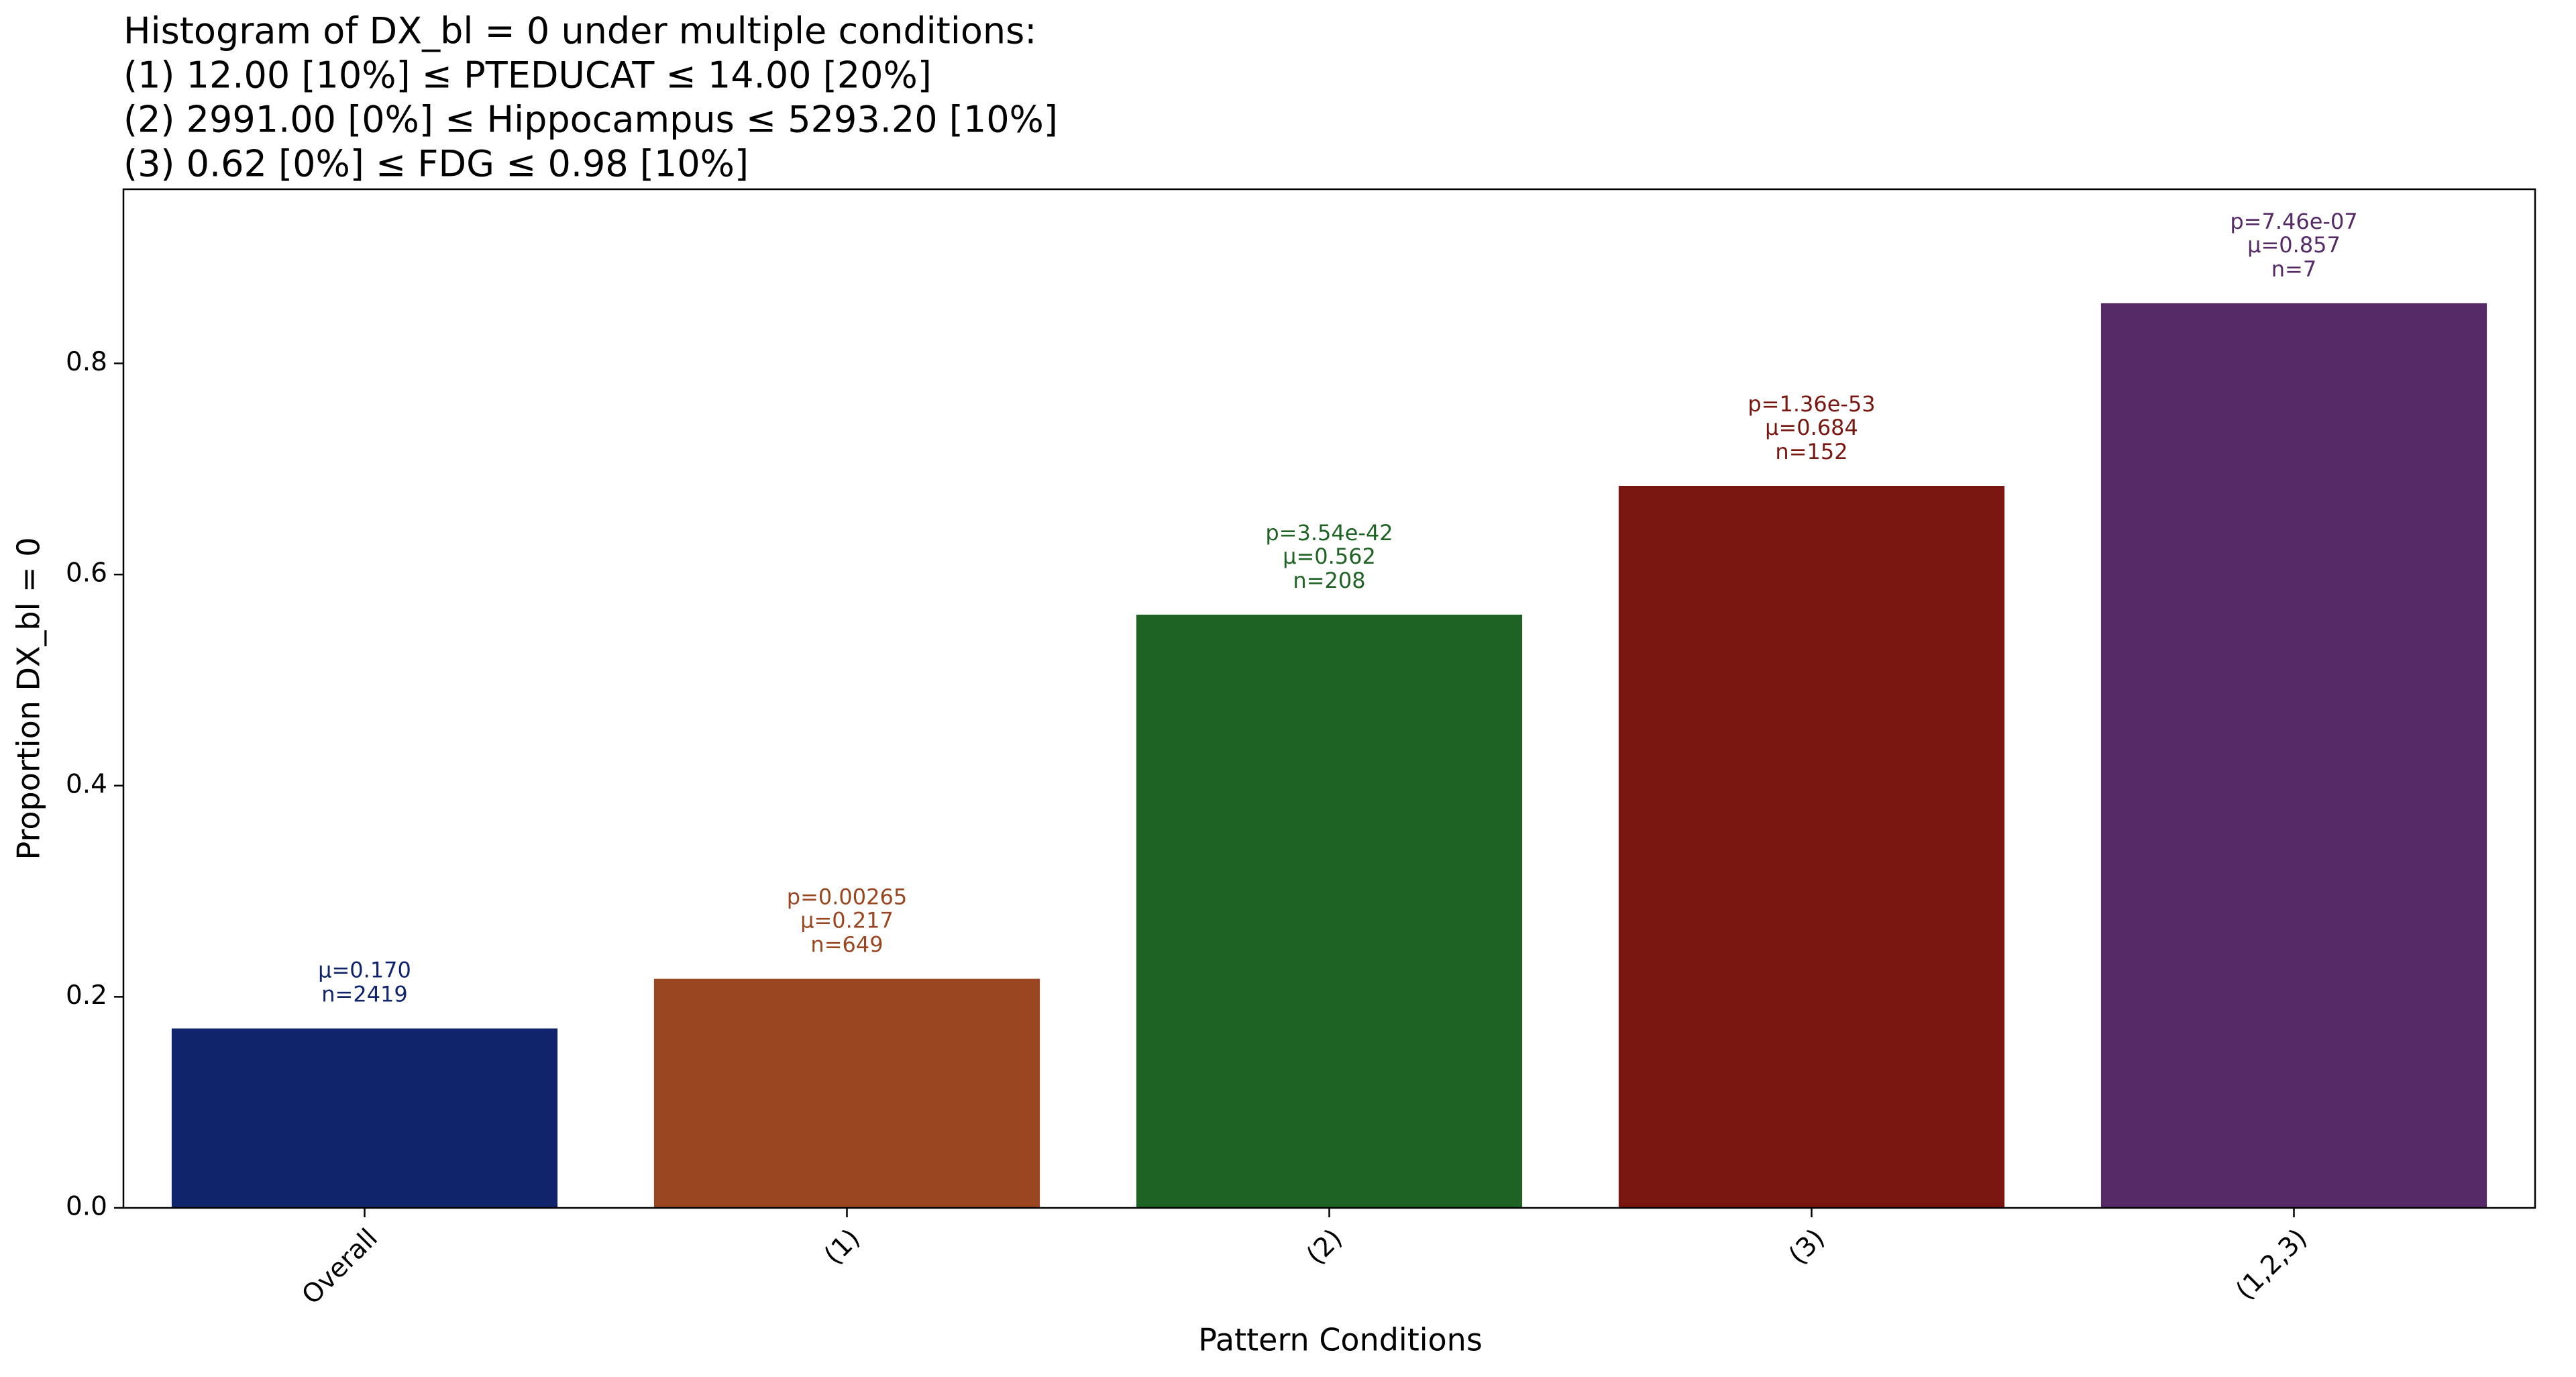 This screenshot has height=1377, width=2576. I want to click on x-axis-label: Pattern Conditions, so click(1340, 1340).